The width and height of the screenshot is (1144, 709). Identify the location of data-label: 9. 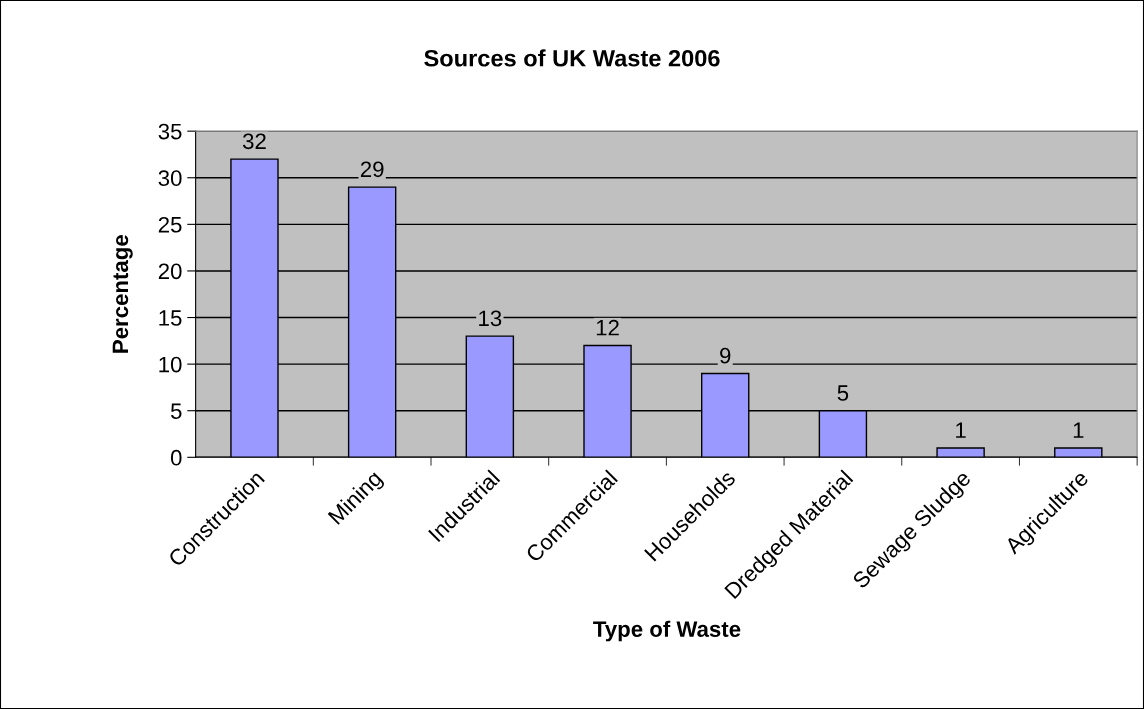
(725, 355).